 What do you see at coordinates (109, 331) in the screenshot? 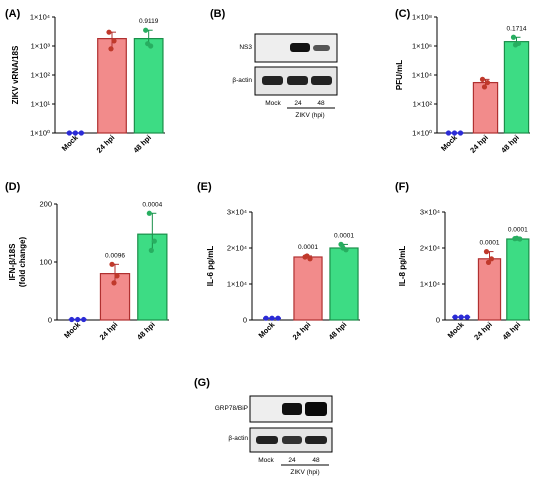
I see `category-label: 24 hpi` at bounding box center [109, 331].